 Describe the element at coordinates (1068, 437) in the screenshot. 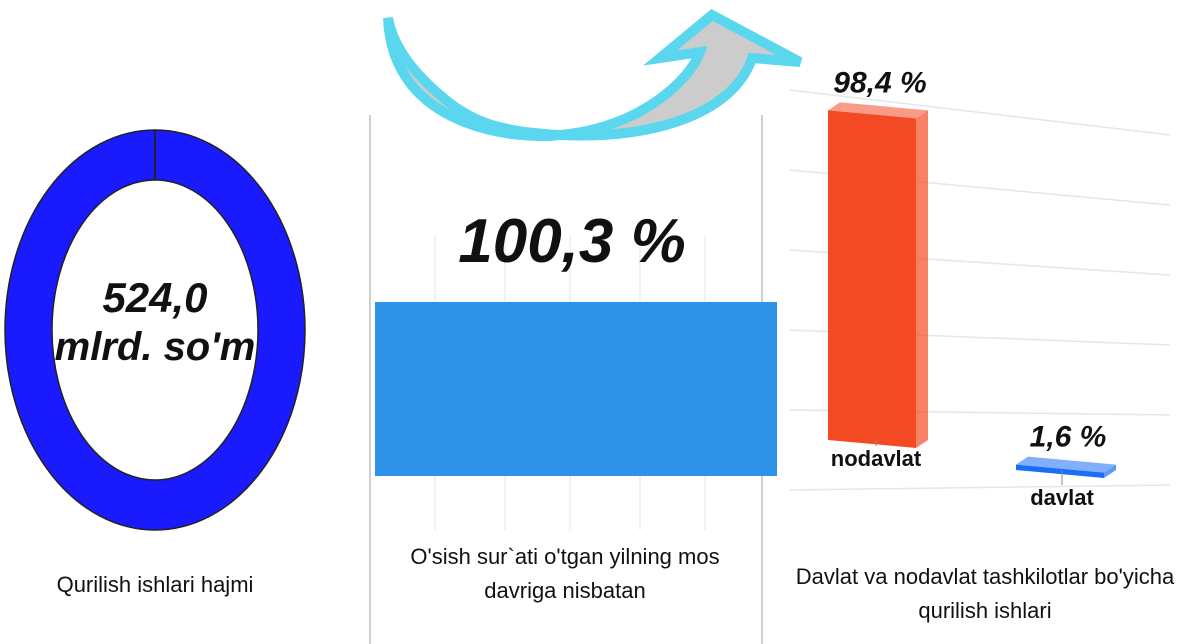

I see `value-label: 1,6 %` at that location.